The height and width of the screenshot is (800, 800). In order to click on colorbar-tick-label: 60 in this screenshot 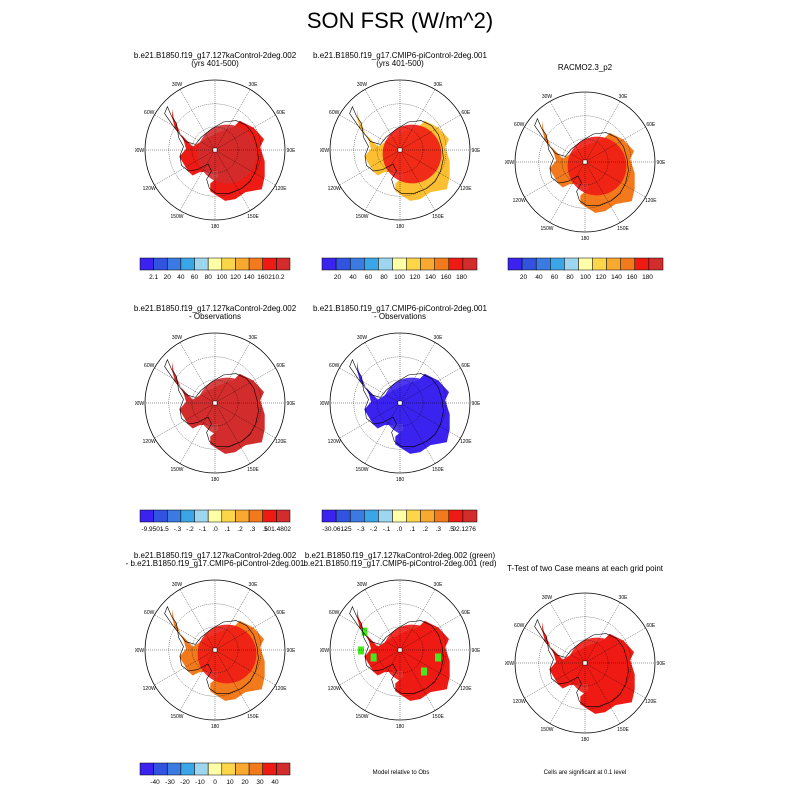, I will do `click(195, 277)`.